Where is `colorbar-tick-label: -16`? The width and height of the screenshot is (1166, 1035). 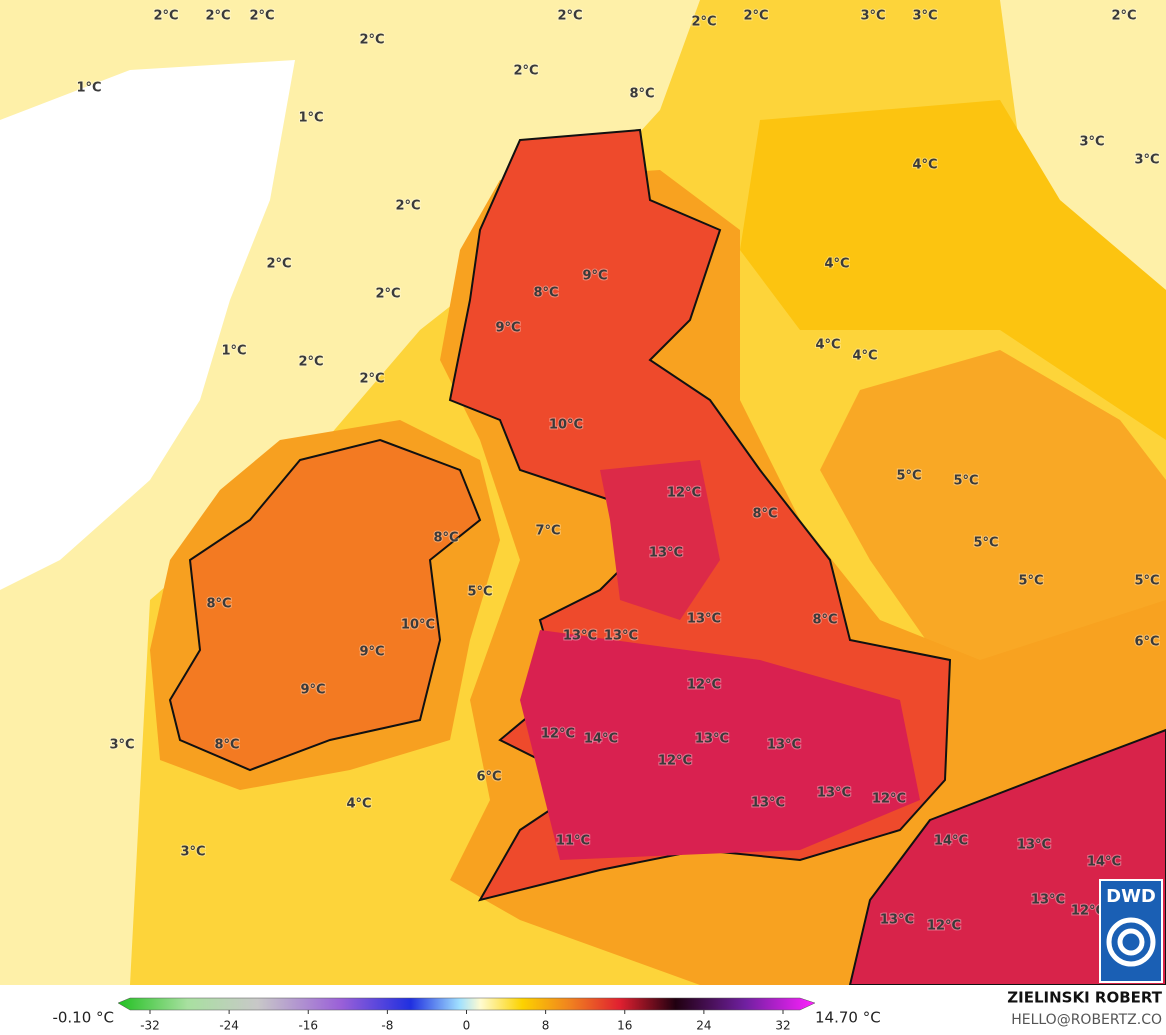 colorbar-tick-label: -16 is located at coordinates (308, 1026).